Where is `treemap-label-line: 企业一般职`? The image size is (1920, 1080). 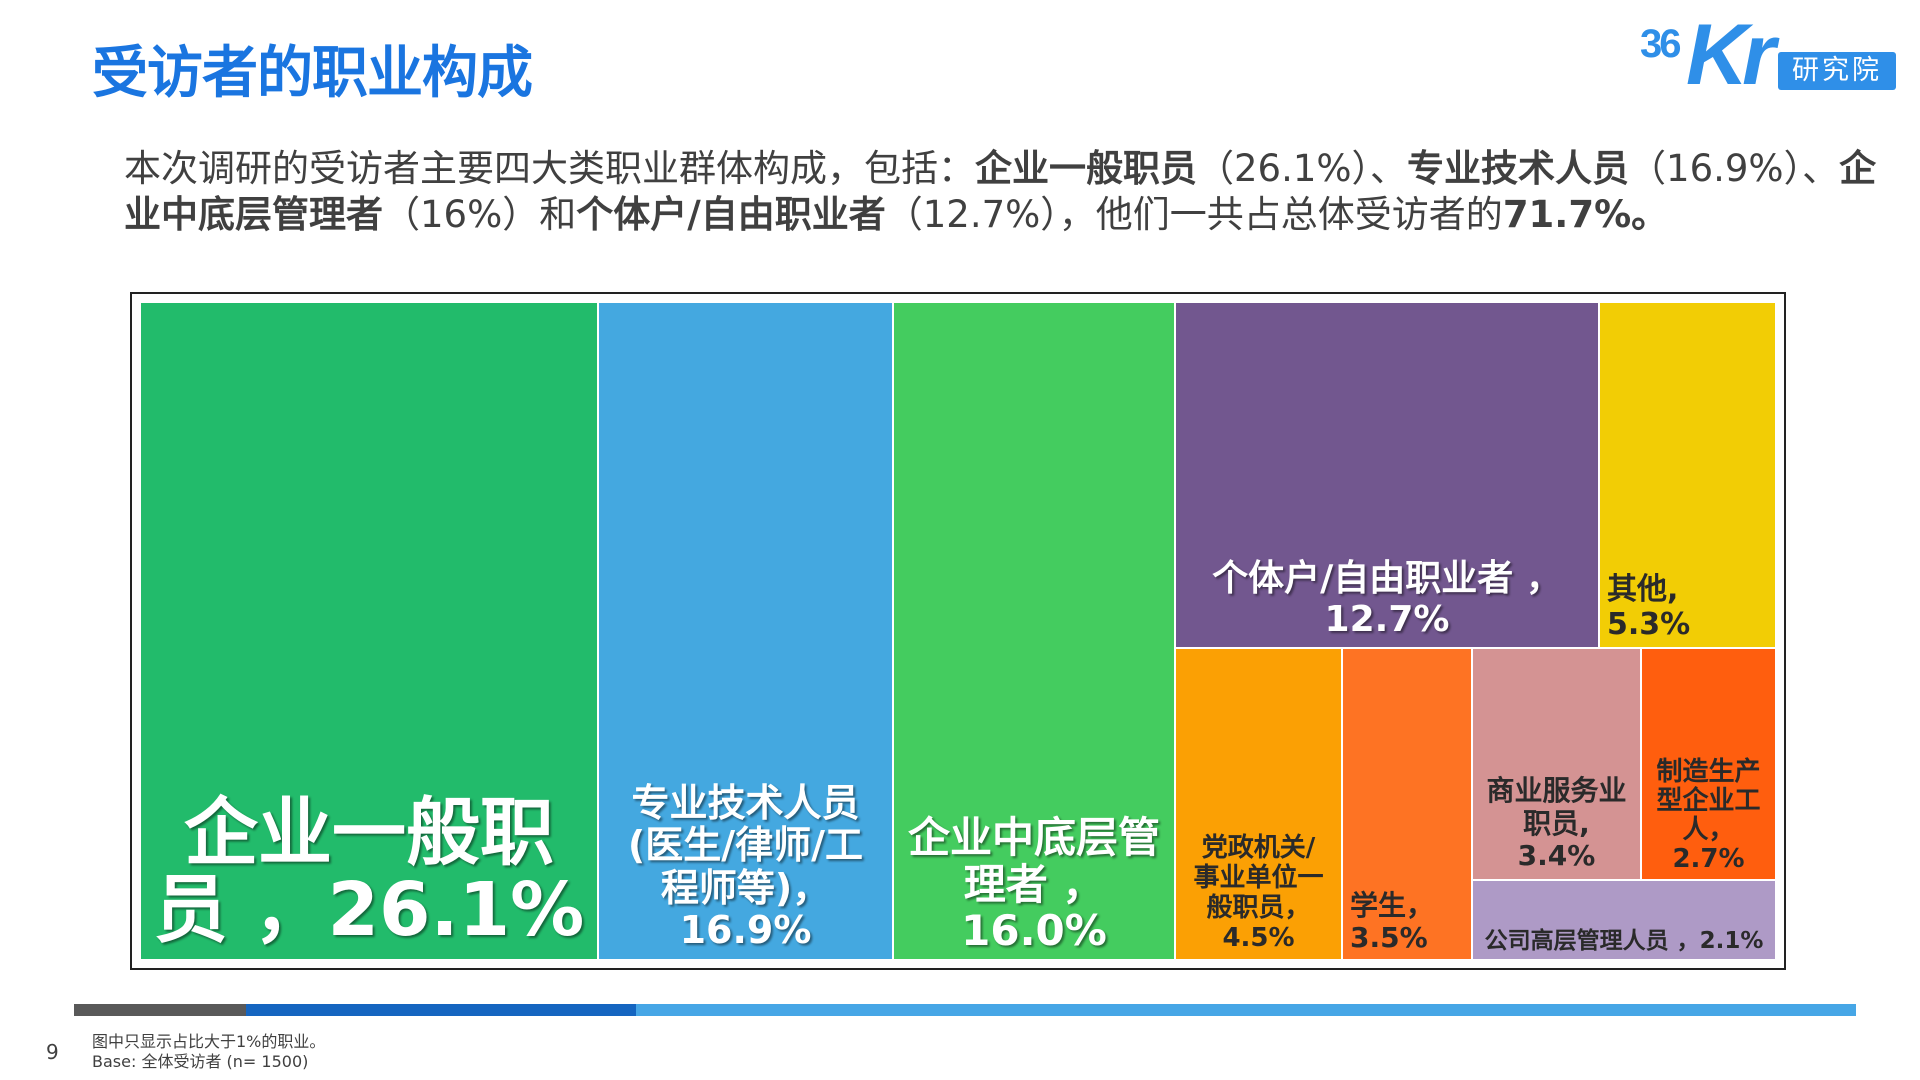
treemap-label-line: 企业一般职 is located at coordinates (369, 832).